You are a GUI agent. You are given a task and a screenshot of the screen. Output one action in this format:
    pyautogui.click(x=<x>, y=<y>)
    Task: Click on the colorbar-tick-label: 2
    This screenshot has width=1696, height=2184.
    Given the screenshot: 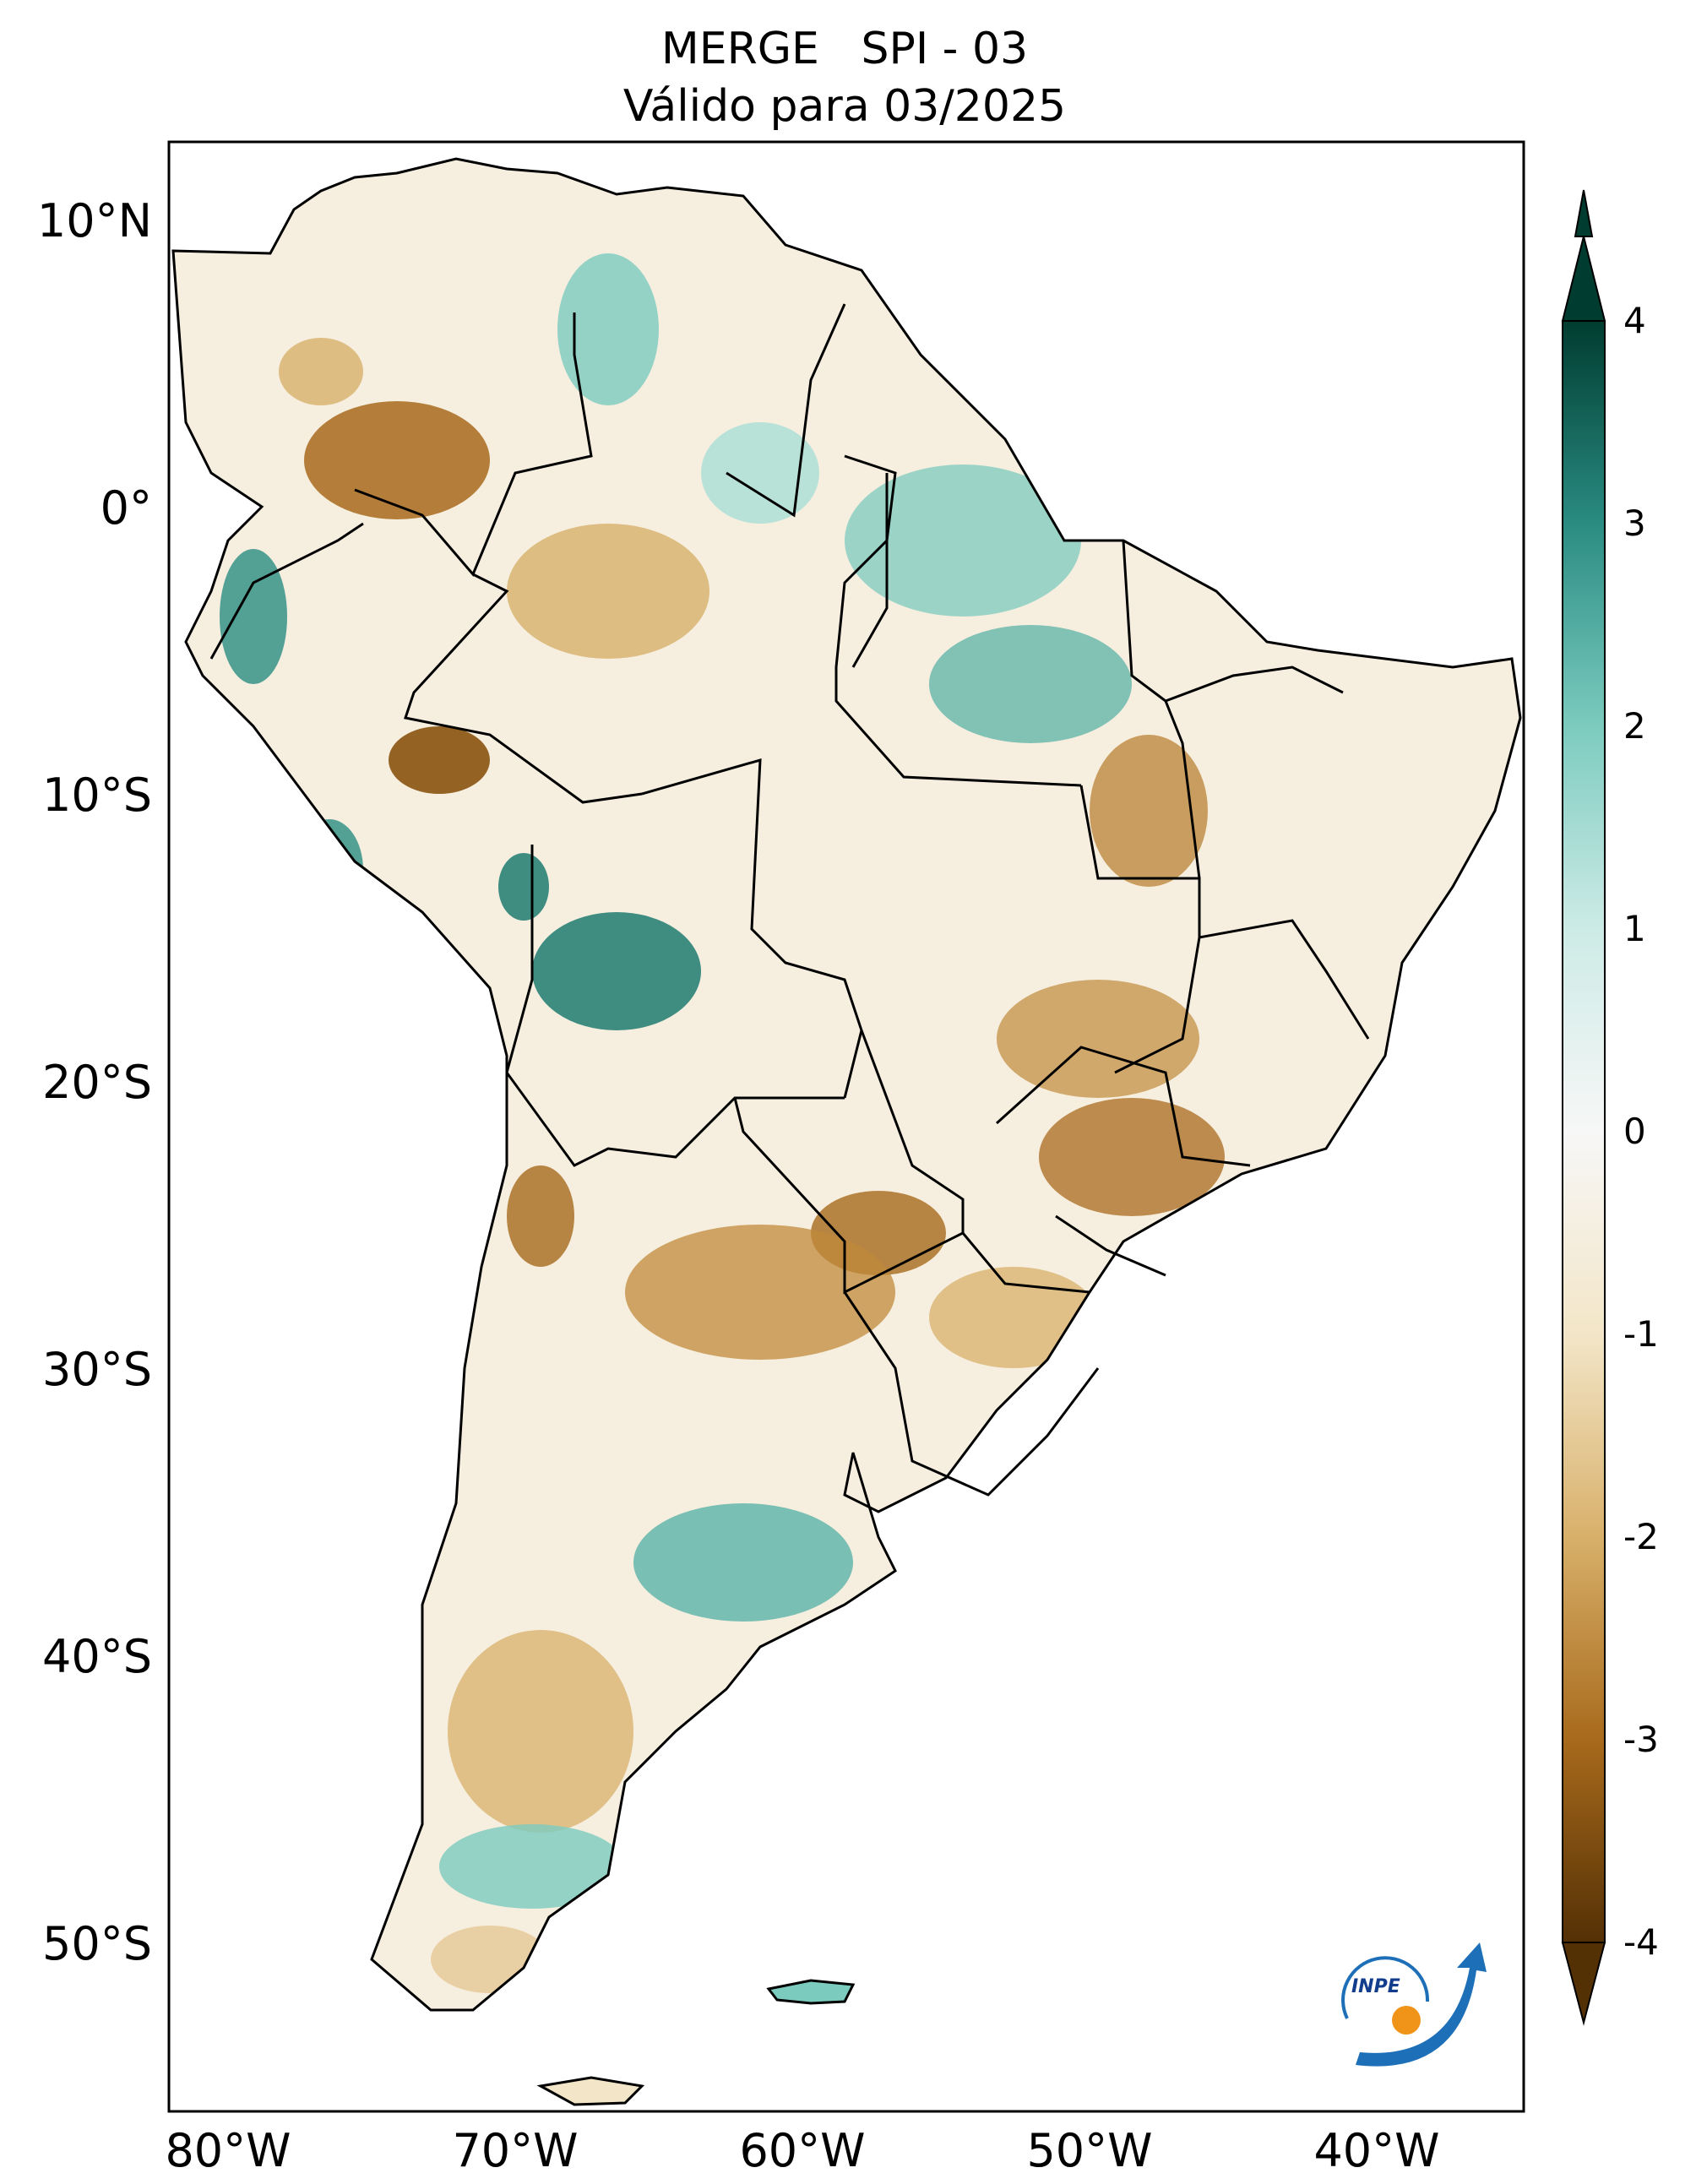 What is the action you would take?
    pyautogui.click(x=1634, y=726)
    